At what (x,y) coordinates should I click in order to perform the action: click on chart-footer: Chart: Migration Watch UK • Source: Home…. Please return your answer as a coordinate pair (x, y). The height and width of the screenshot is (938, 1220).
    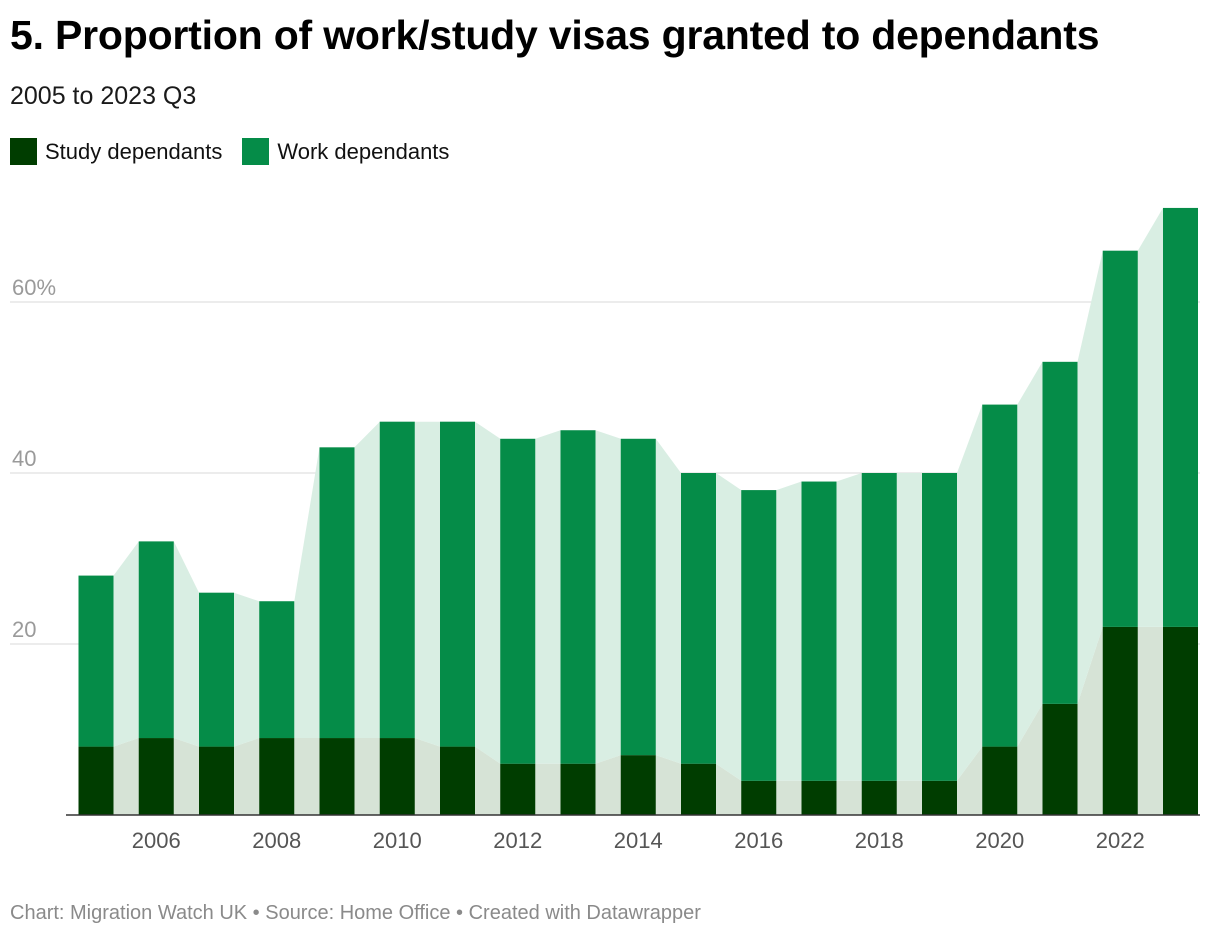
    Looking at the image, I should click on (355, 913).